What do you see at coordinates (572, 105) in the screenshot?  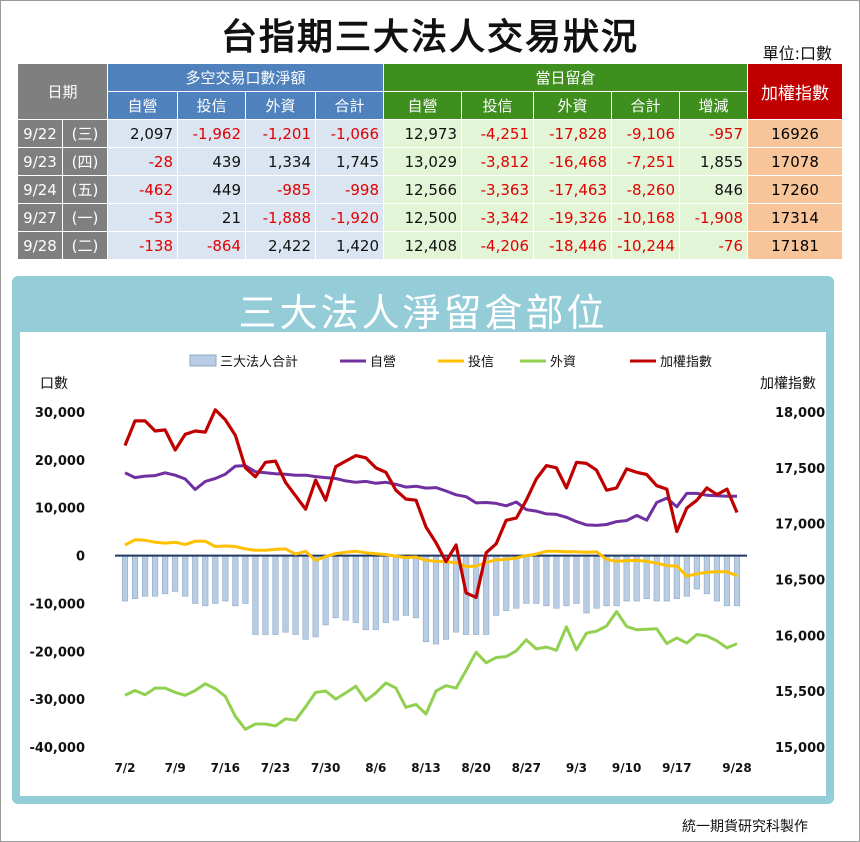 I see `oi-subheader: 外資` at bounding box center [572, 105].